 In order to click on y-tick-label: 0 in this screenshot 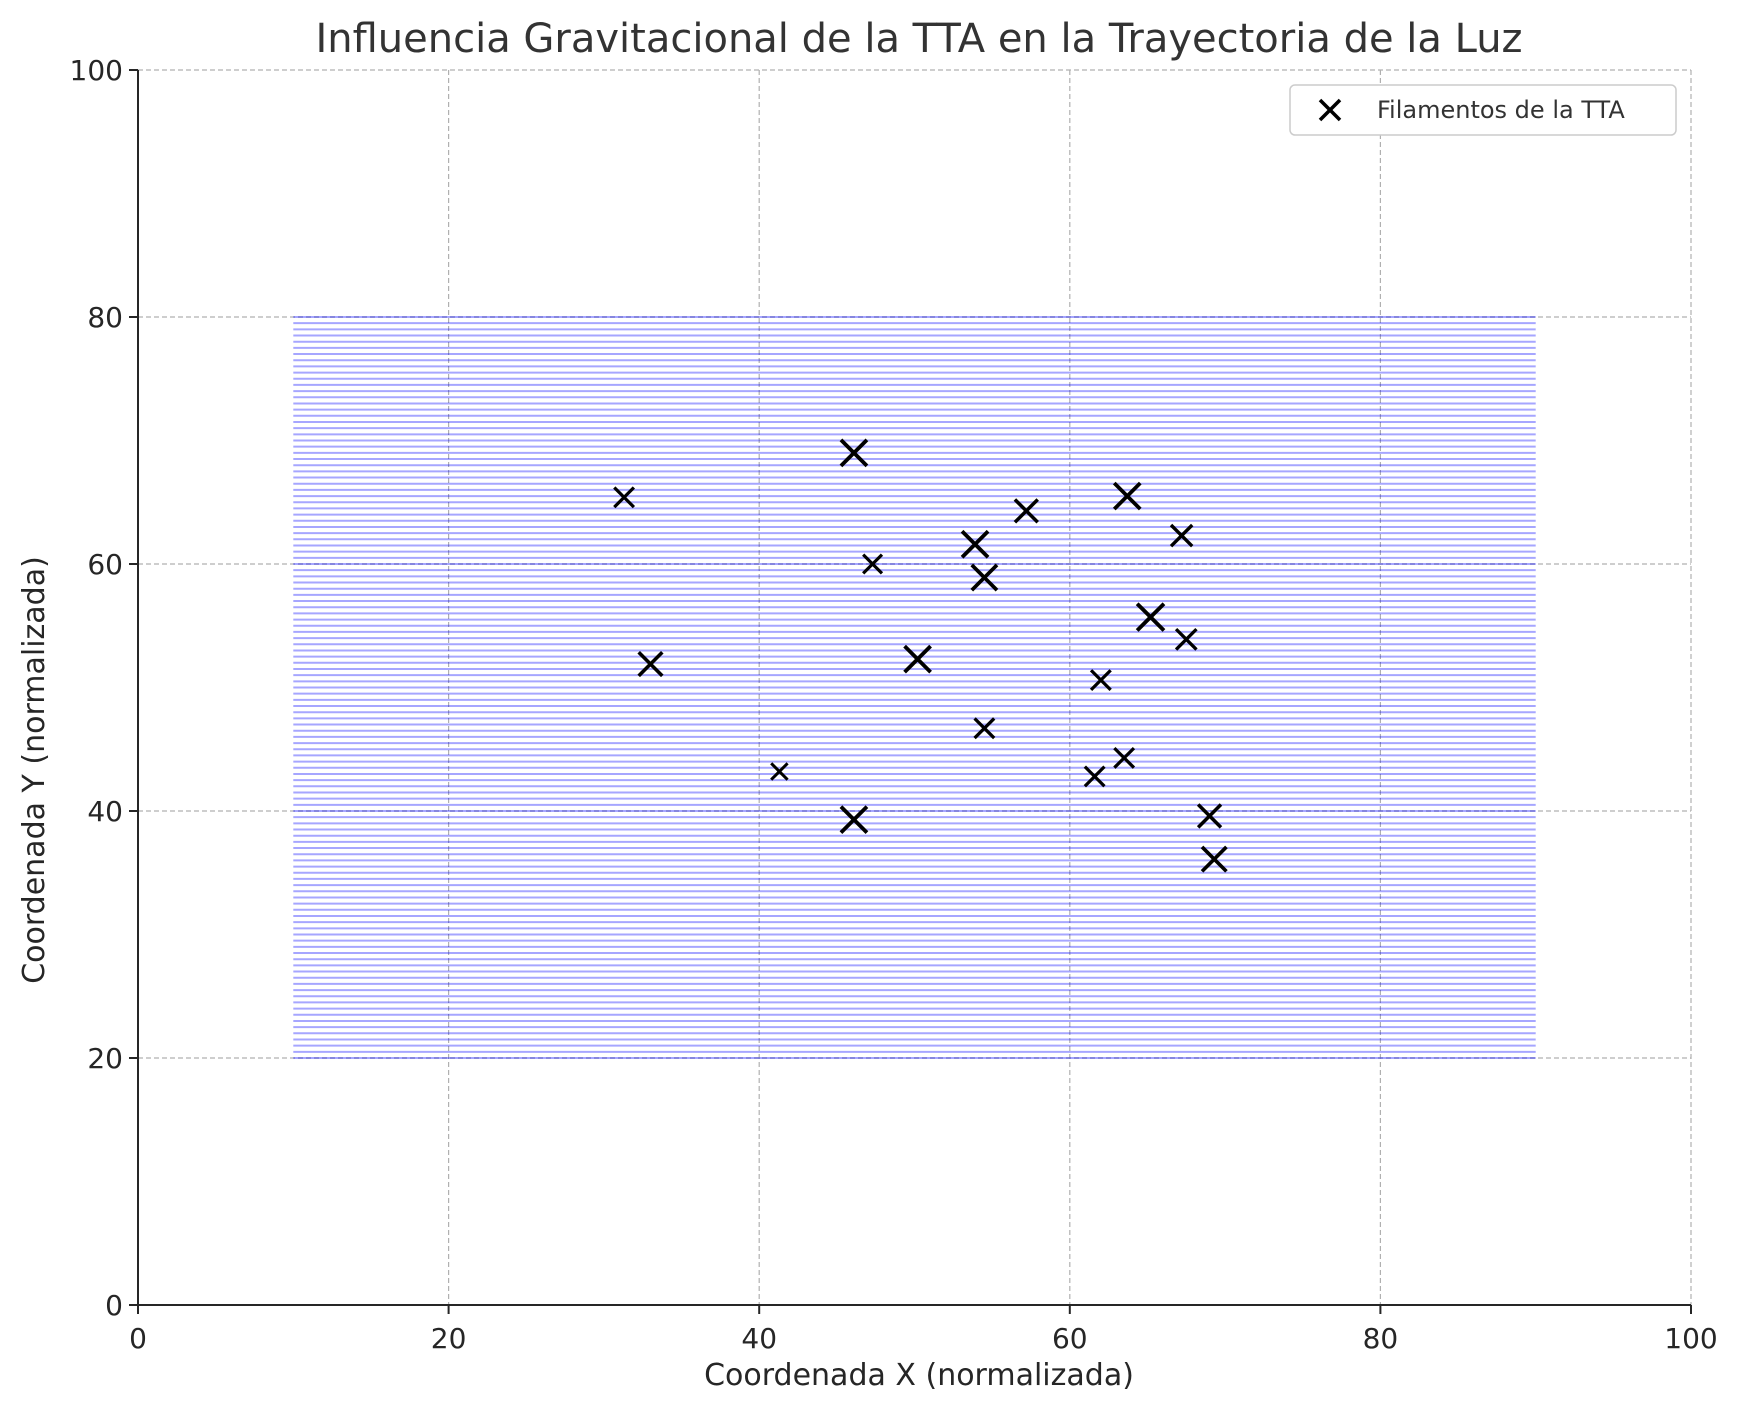, I will do `click(114, 1305)`.